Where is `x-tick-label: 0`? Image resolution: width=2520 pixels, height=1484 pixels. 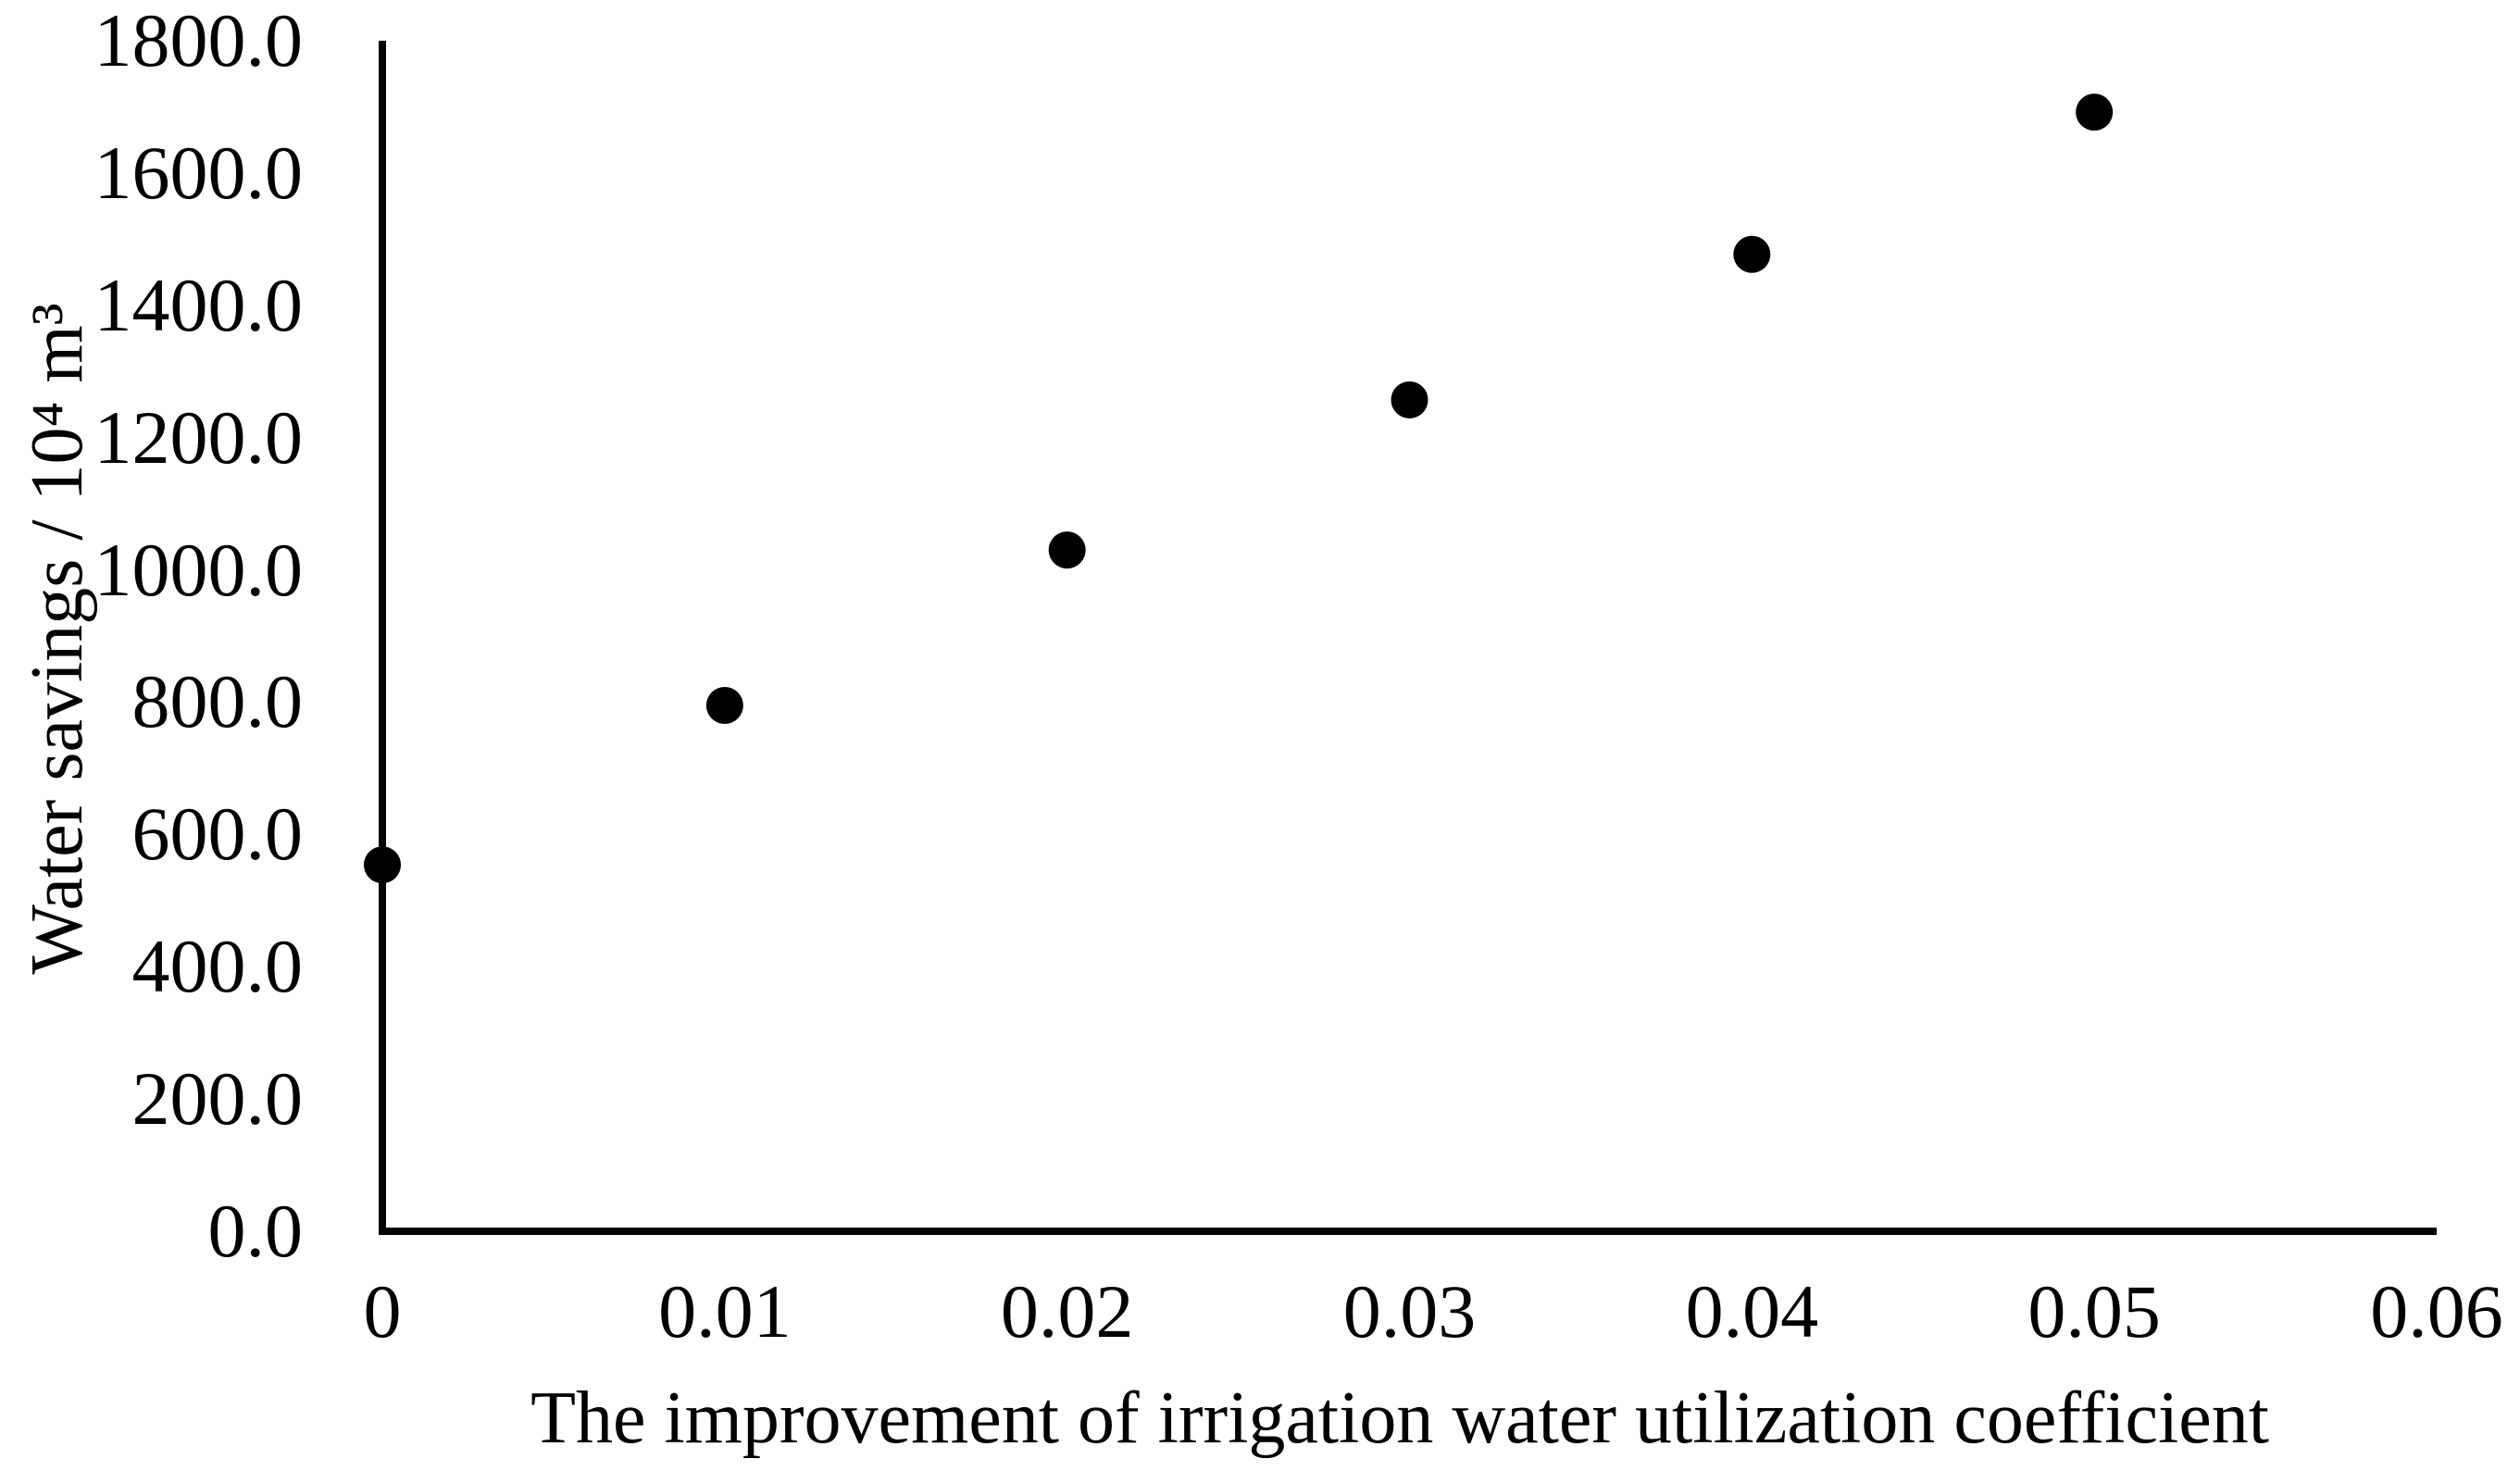 x-tick-label: 0 is located at coordinates (382, 1311).